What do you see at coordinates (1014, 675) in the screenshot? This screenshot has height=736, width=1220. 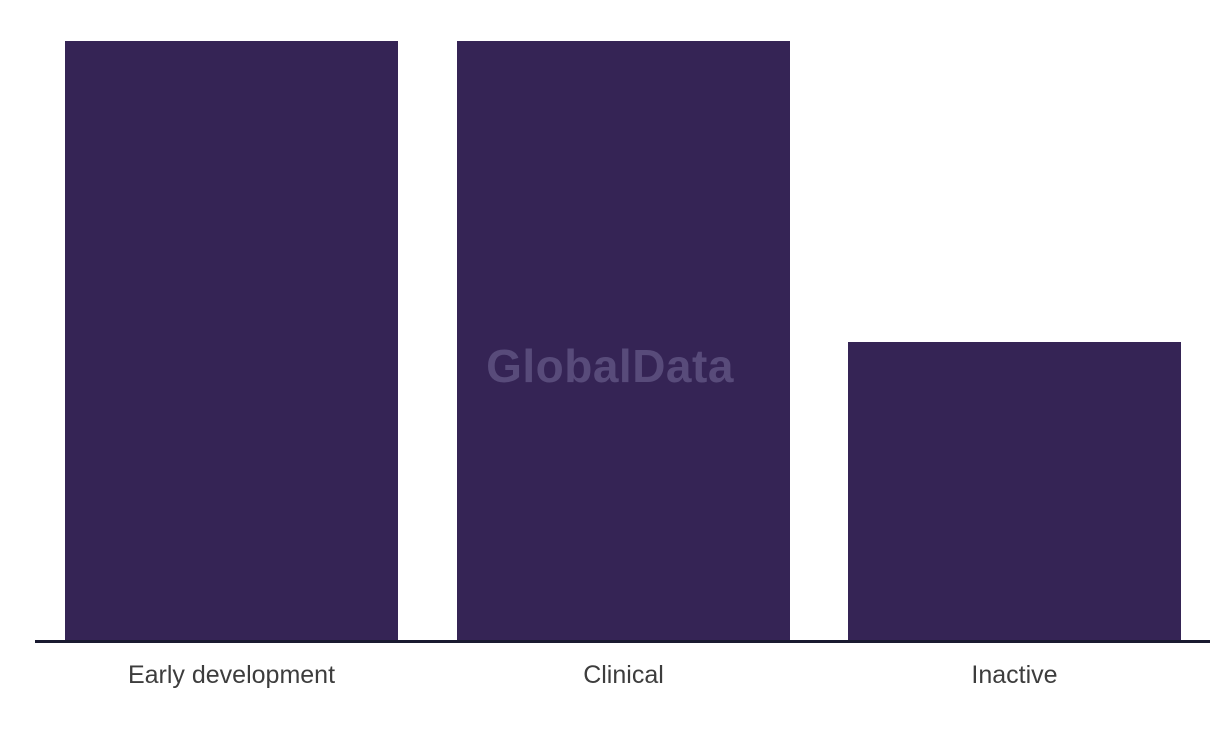 I see `x-axis-label-inactive: Inactive` at bounding box center [1014, 675].